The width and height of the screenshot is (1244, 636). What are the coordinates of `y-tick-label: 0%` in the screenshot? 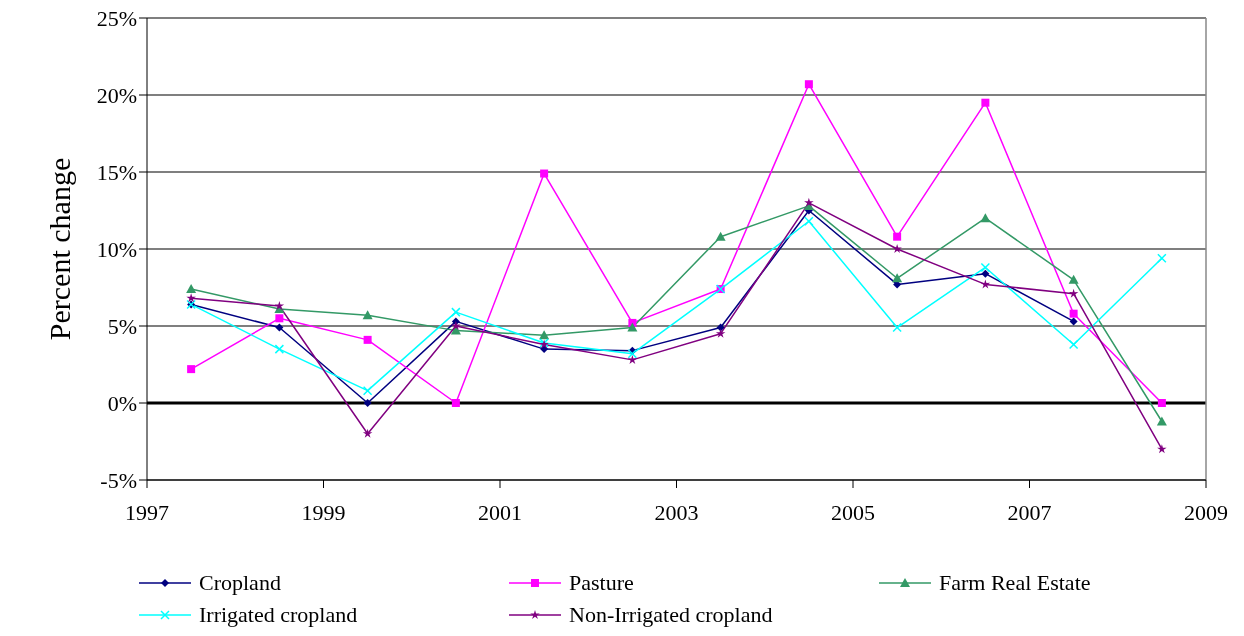 It's located at (122, 403).